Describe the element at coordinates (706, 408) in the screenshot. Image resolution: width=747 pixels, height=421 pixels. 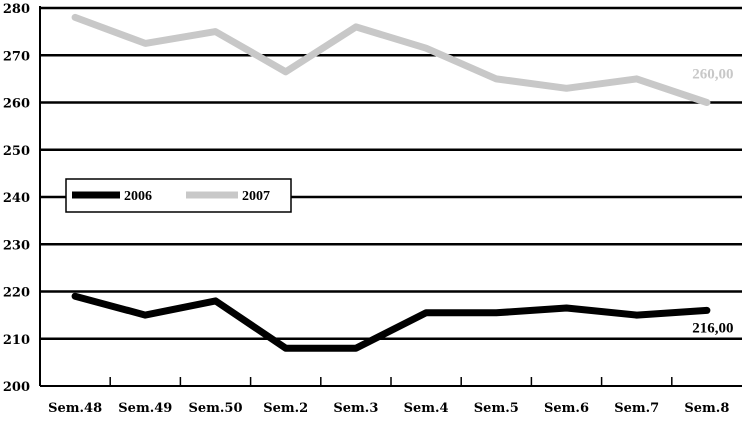
I see `x-tick-label: Sem.8` at that location.